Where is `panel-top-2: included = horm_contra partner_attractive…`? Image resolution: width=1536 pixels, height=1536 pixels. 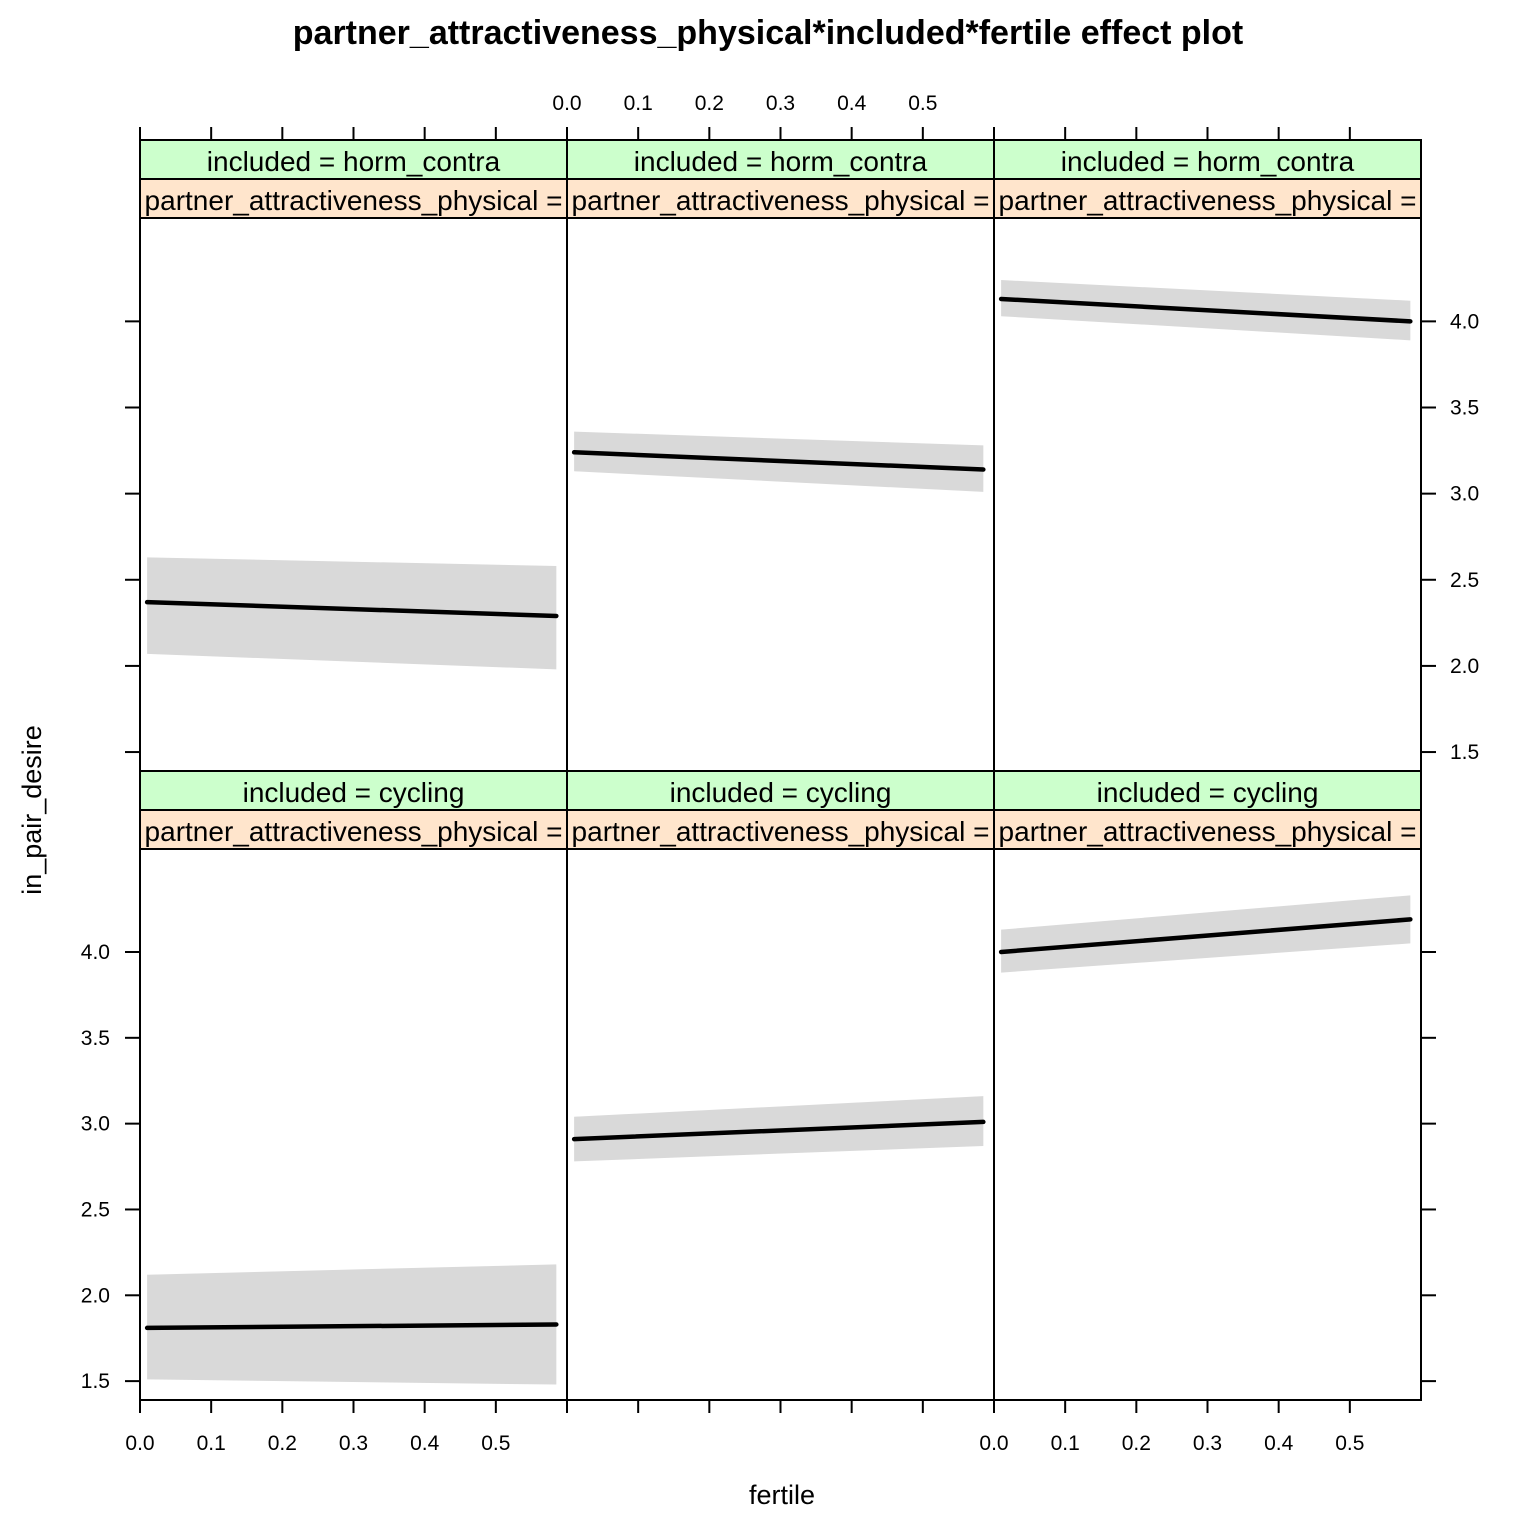
panel-top-2: included = horm_contra partner_attractive… is located at coordinates (1207, 455).